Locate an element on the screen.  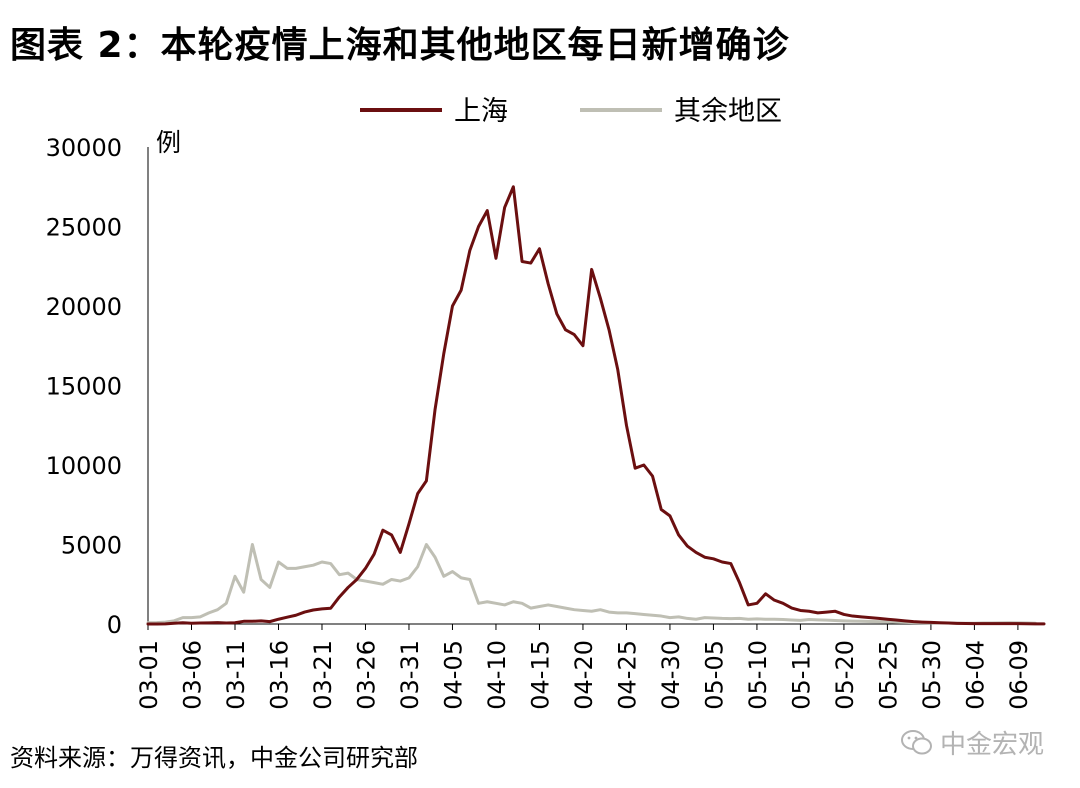
x-tick-label: 04-30 is located at coordinates (671, 675).